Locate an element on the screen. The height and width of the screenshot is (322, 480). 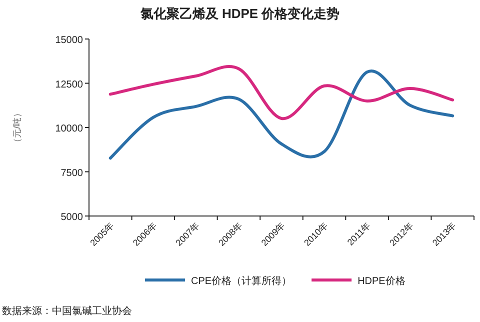
y-tick-label: 10000 is located at coordinates (69, 129).